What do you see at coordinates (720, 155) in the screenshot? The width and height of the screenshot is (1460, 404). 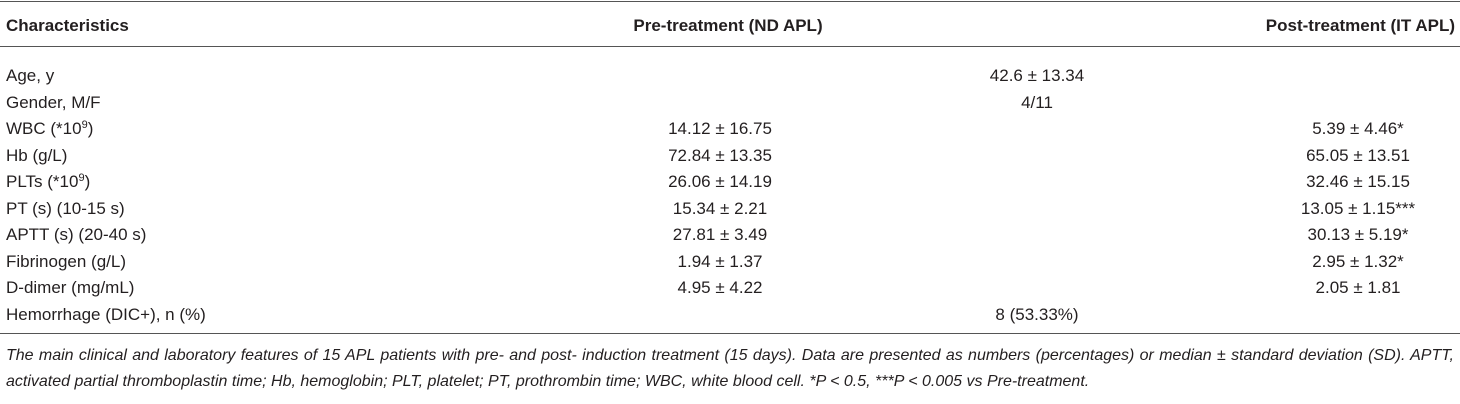 I see `pre-value: 72.84 ± 13.35` at bounding box center [720, 155].